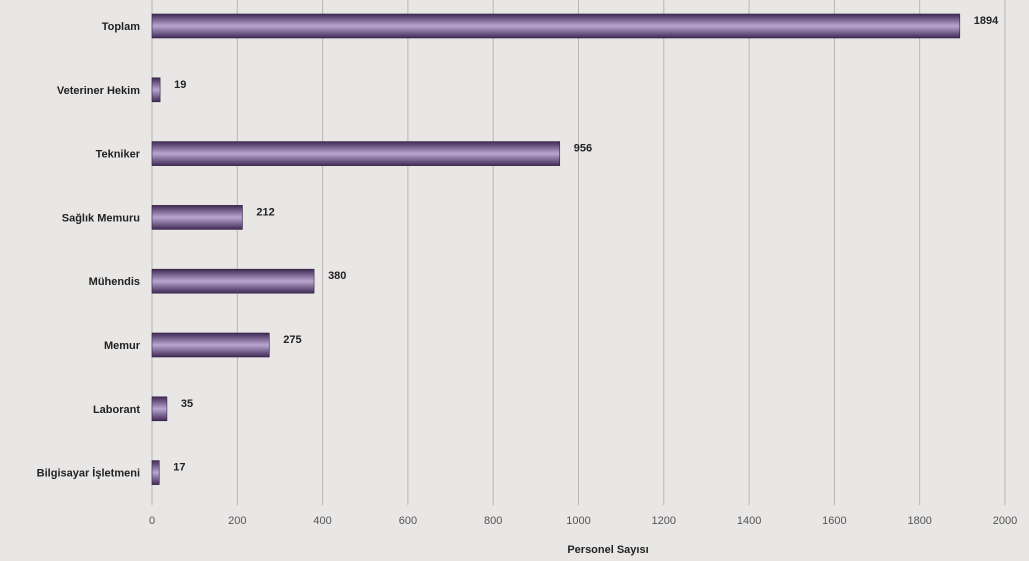 The image size is (1029, 561). I want to click on x-tick-label: 1600, so click(834, 521).